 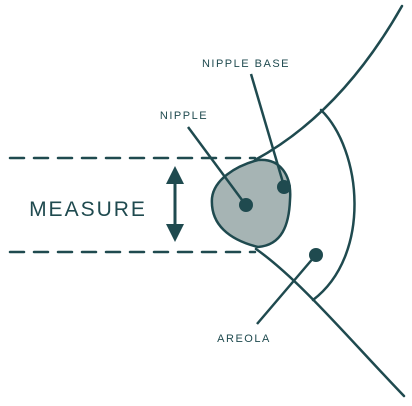 What do you see at coordinates (88, 209) in the screenshot?
I see `label: MEASURE` at bounding box center [88, 209].